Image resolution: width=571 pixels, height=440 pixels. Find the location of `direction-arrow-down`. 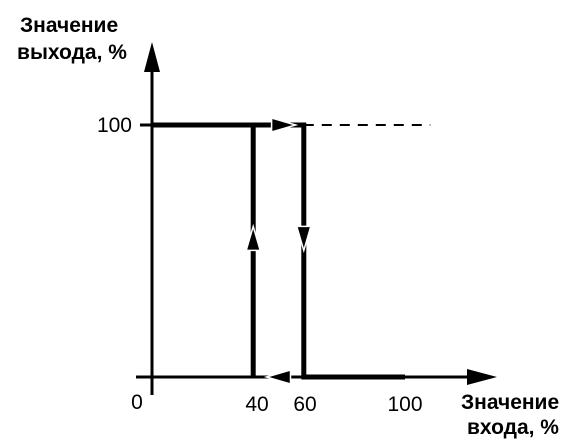

direction-arrow-down is located at coordinates (303, 239).